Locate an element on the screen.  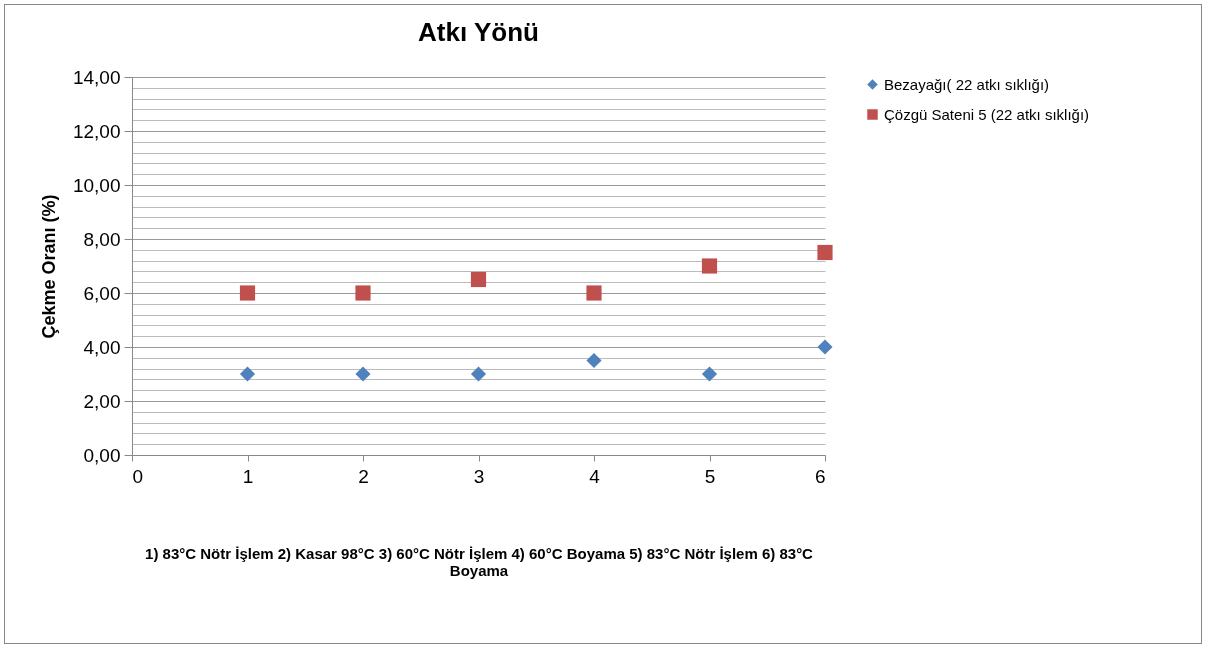
y-tick-label: 0,00 is located at coordinates (102, 455).